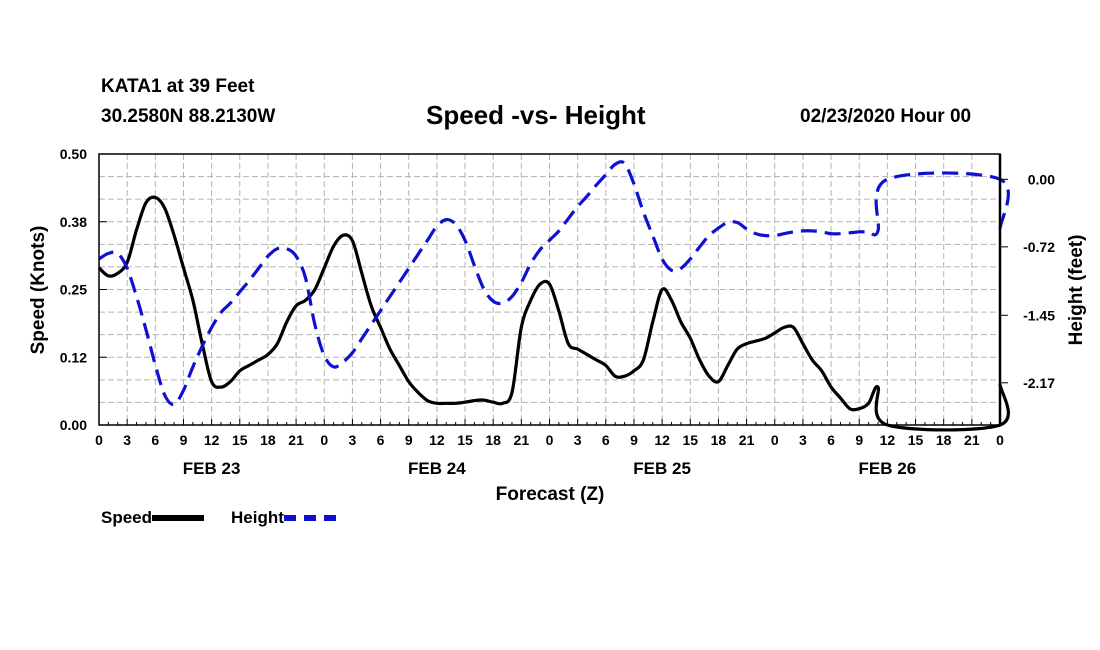 This screenshot has height=650, width=1100. I want to click on legend-height-swatch, so click(309, 517).